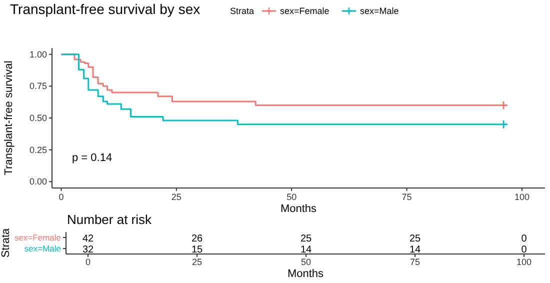 This screenshot has height=283, width=550. I want to click on y-tick-label: 0.00, so click(38, 181).